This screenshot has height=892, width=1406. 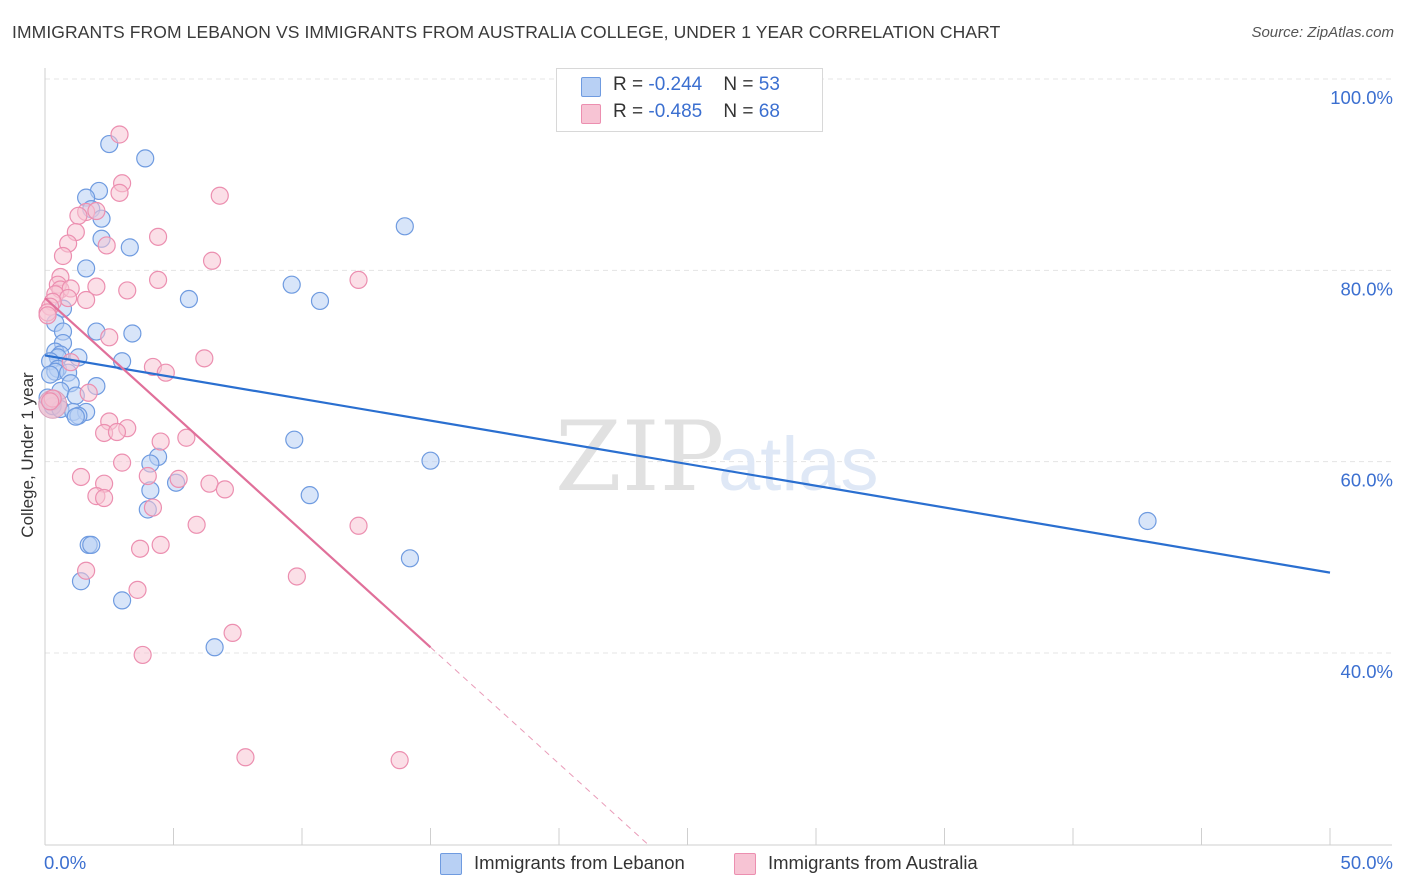 What do you see at coordinates (798, 464) in the screenshot?
I see `watermark-atlas: atlas` at bounding box center [798, 464].